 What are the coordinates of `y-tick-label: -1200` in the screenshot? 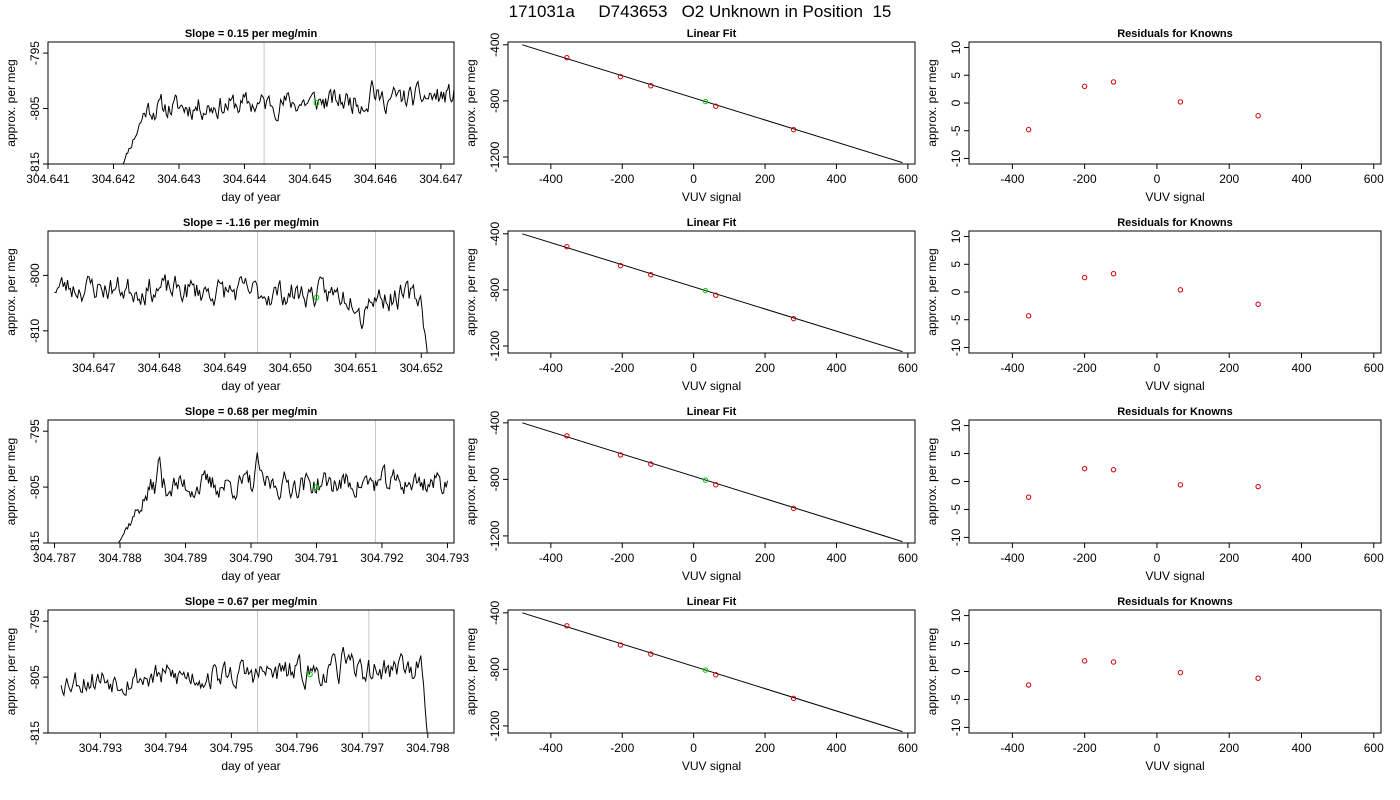 It's located at (495, 156).